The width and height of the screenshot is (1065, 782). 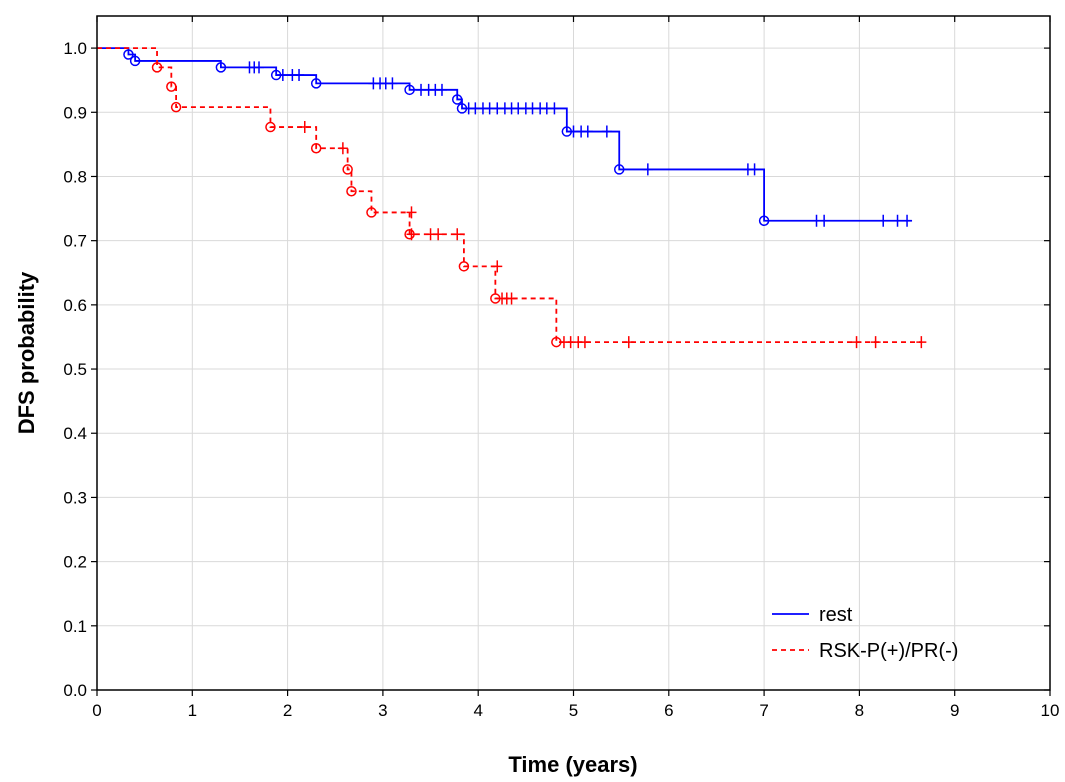 What do you see at coordinates (75, 562) in the screenshot?
I see `y-tick-label: 0.2` at bounding box center [75, 562].